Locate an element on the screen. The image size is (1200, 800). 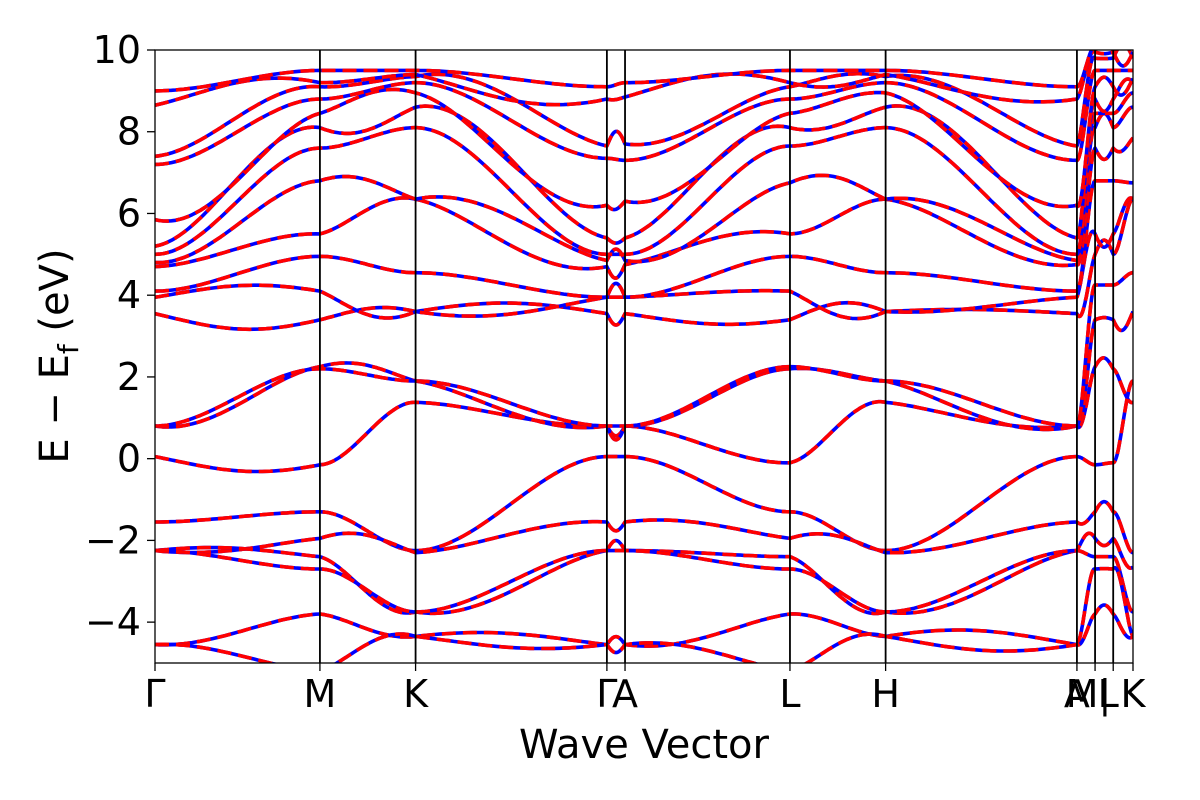
x-axis-label: Wave Vector is located at coordinates (644, 745).